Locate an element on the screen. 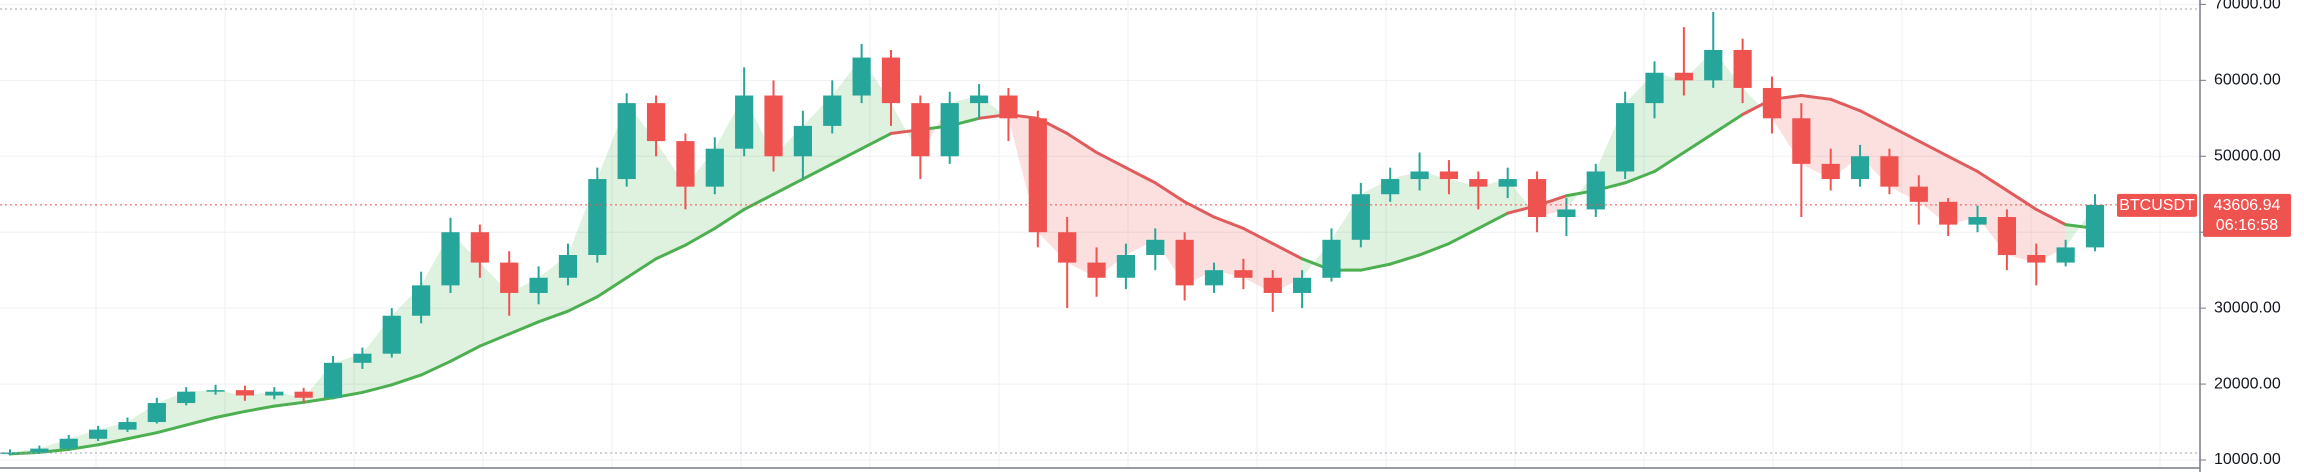 The height and width of the screenshot is (472, 2304). price-label: 43606.94 is located at coordinates (2247, 205).